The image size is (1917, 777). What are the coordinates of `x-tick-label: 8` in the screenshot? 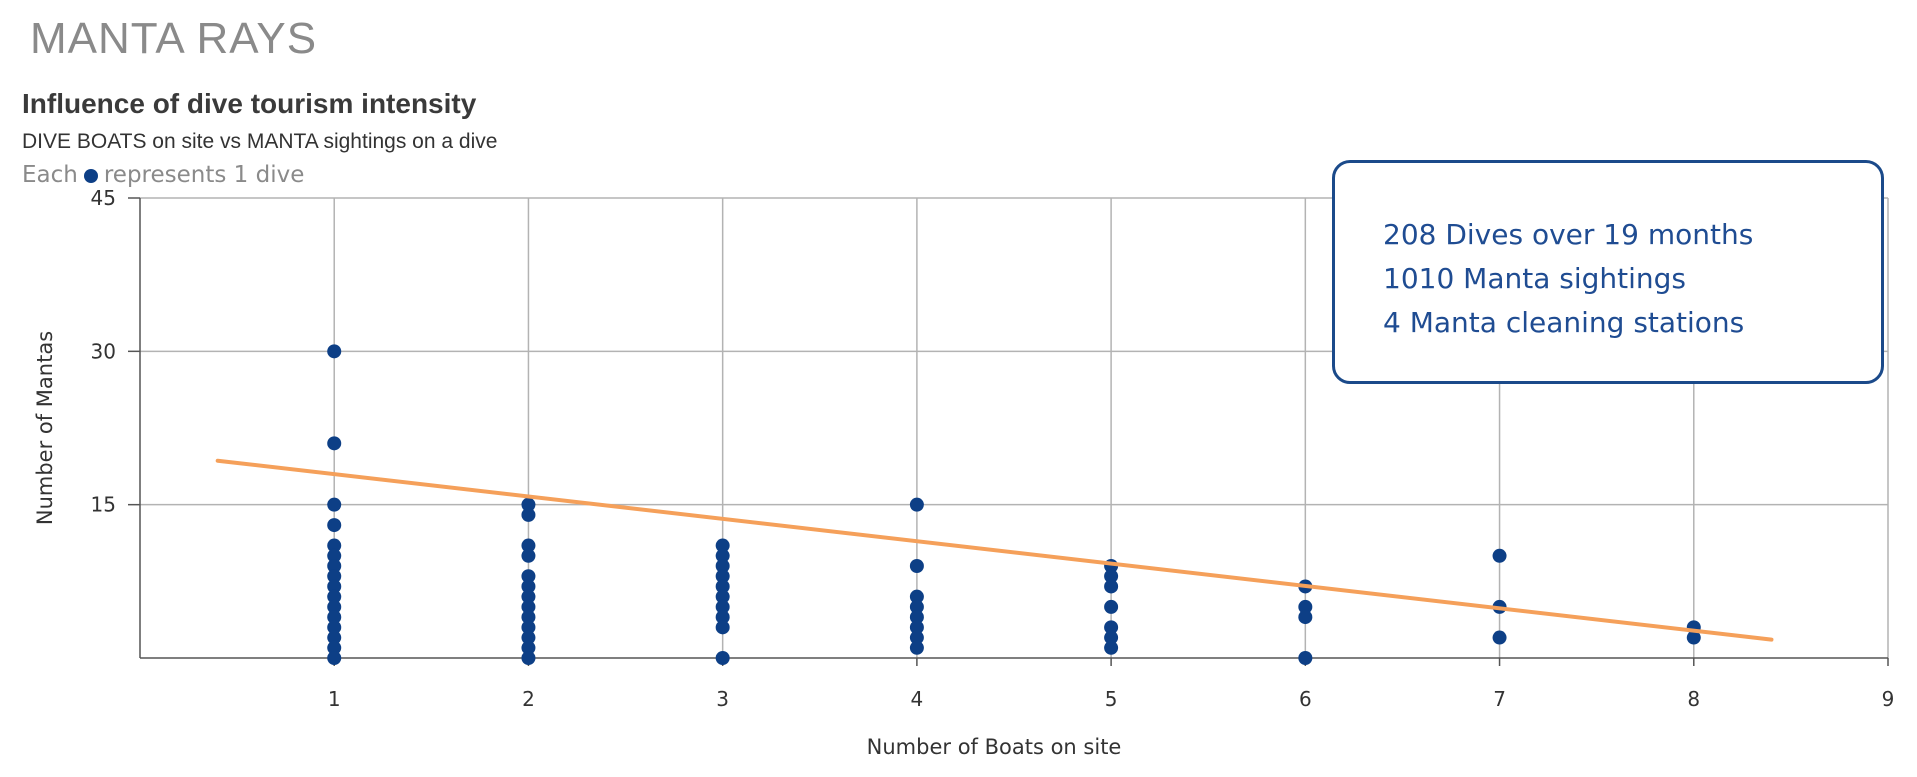 It's located at (1693, 699).